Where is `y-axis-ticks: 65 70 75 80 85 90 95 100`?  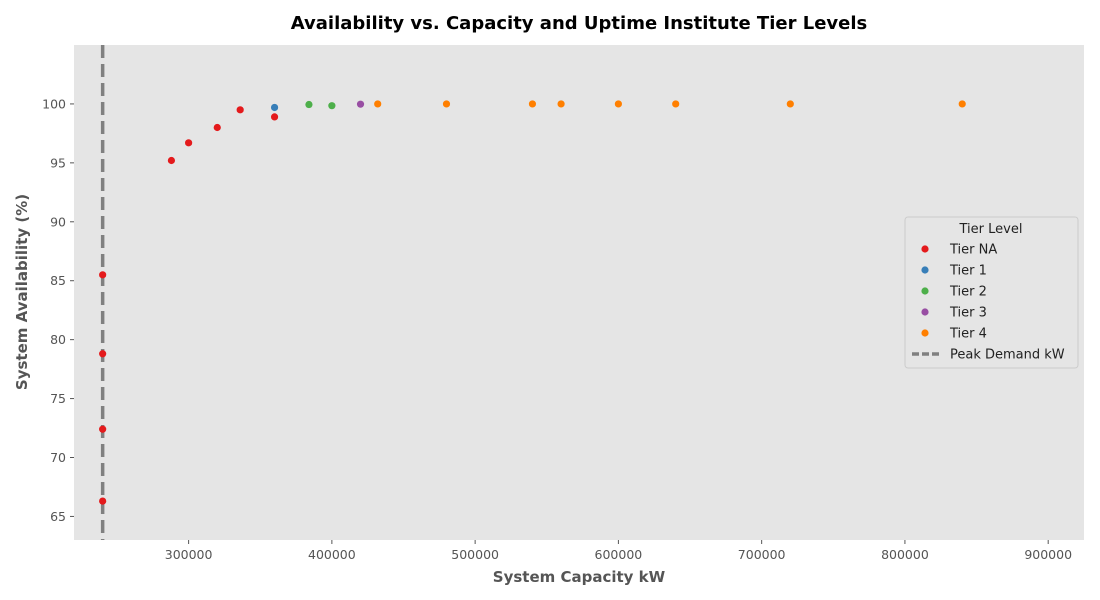
y-axis-ticks: 65 70 75 80 85 90 95 100 is located at coordinates (58, 310).